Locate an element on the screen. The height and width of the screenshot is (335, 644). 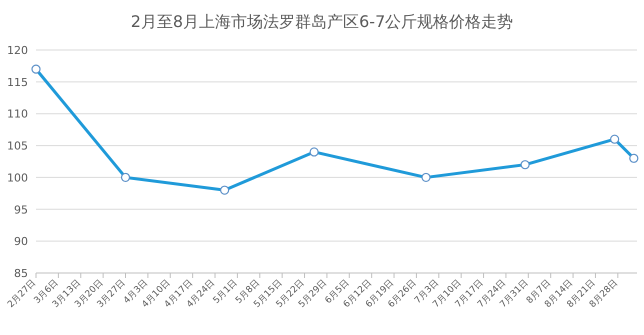
chart-title: 2月至8月上海市场法罗群岛产区6-7公斤规格价格走势 is located at coordinates (322, 21).